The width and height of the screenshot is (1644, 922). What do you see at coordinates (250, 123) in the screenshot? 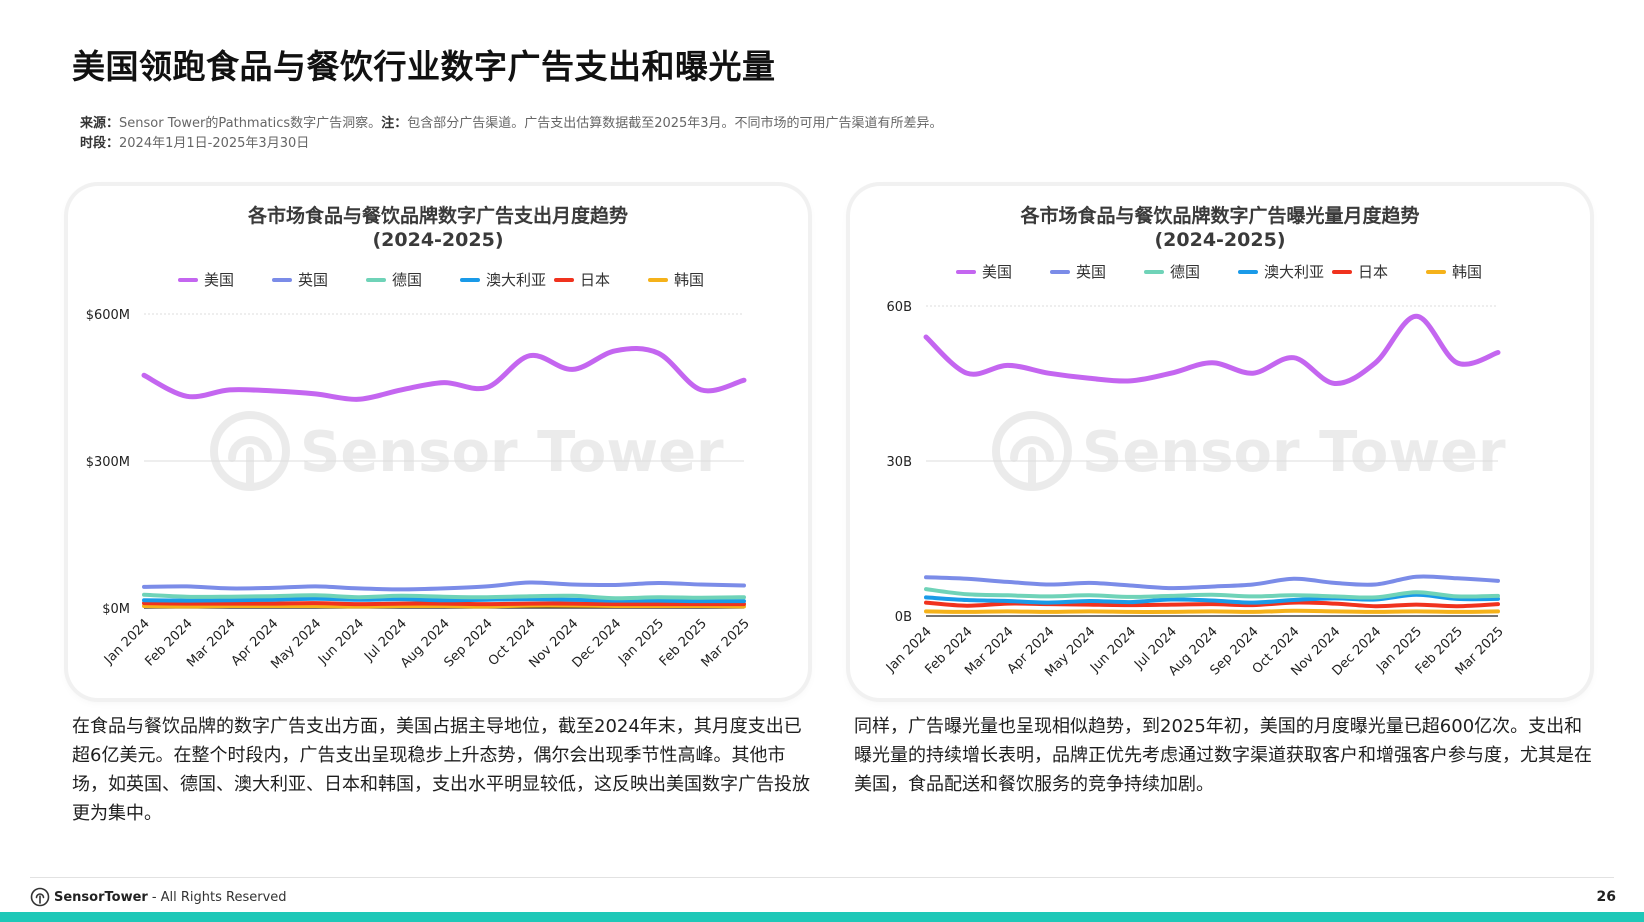
I see `source-text: Sensor Tower的Pathmatics数字广告洞察。` at bounding box center [250, 123].